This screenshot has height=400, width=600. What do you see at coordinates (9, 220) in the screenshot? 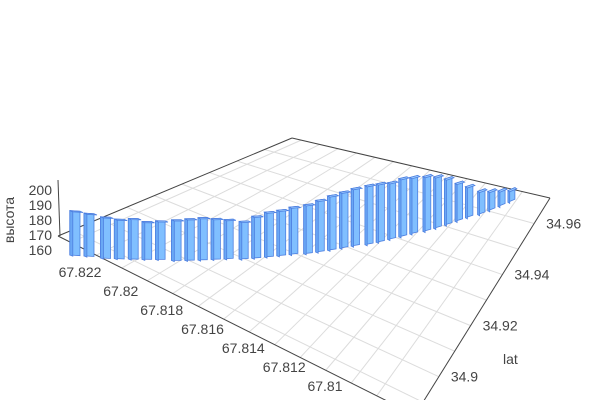
I see `z-axis-title: высота` at bounding box center [9, 220].